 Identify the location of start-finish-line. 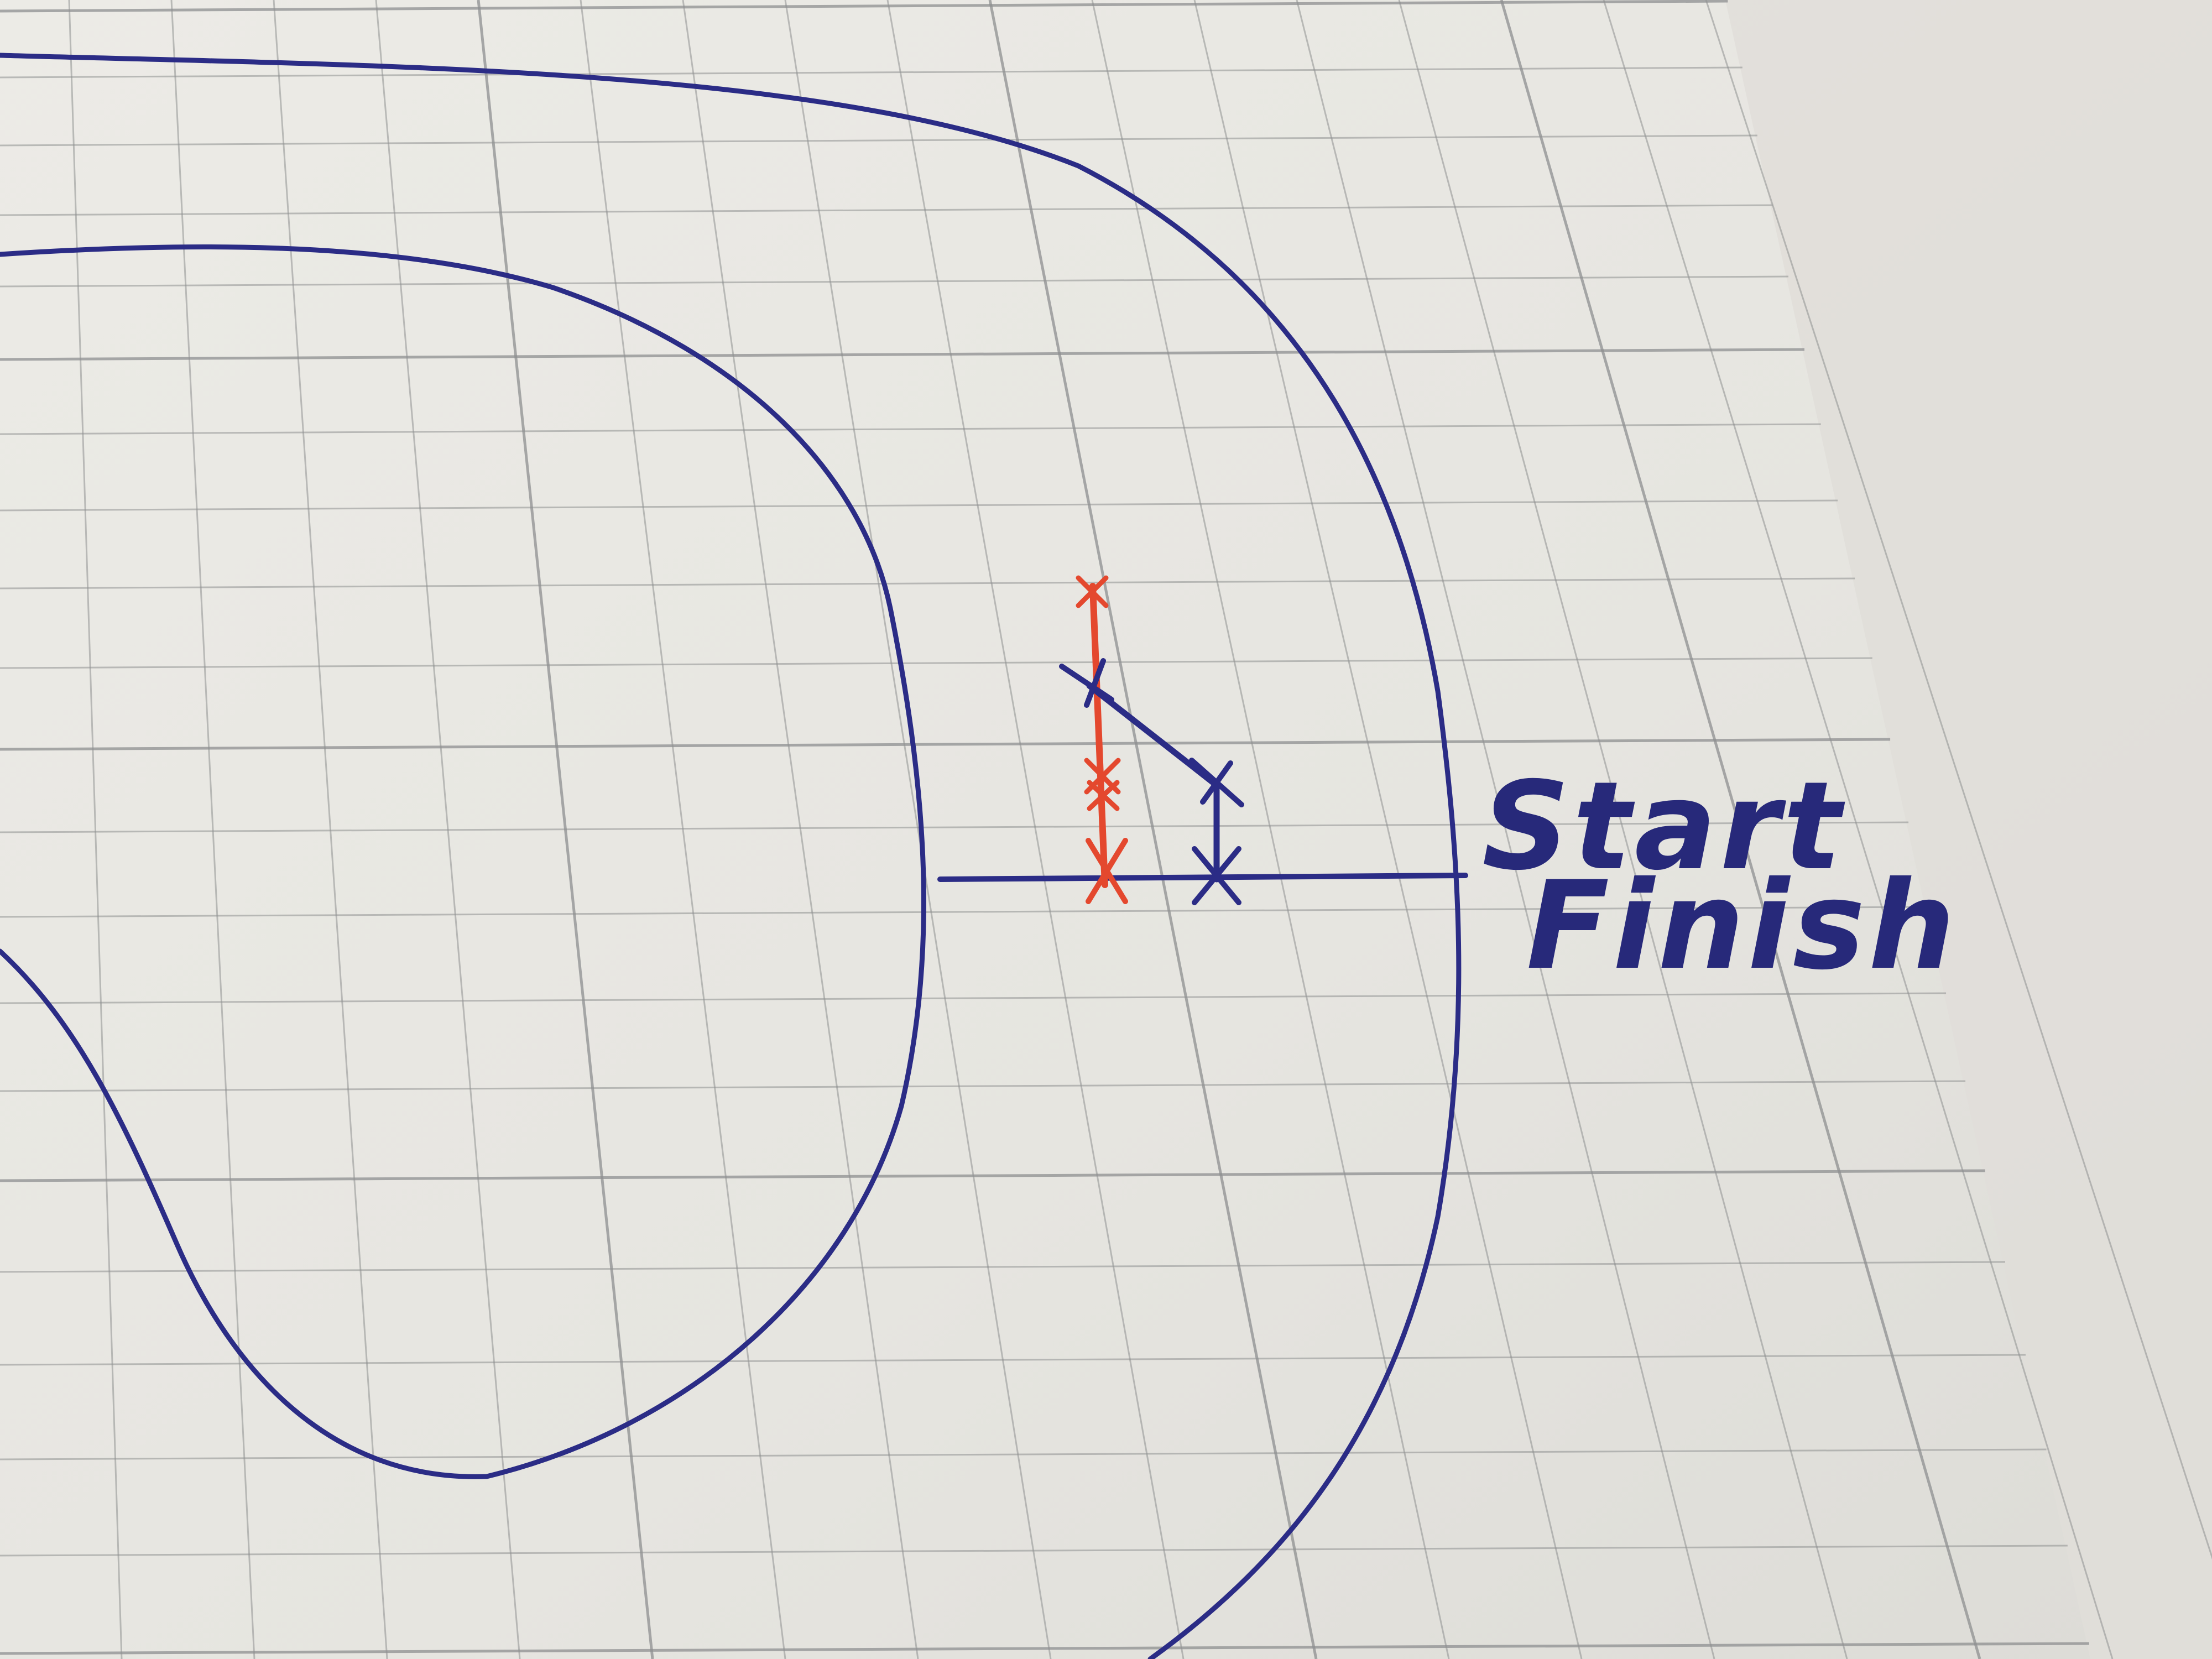
(1202, 878).